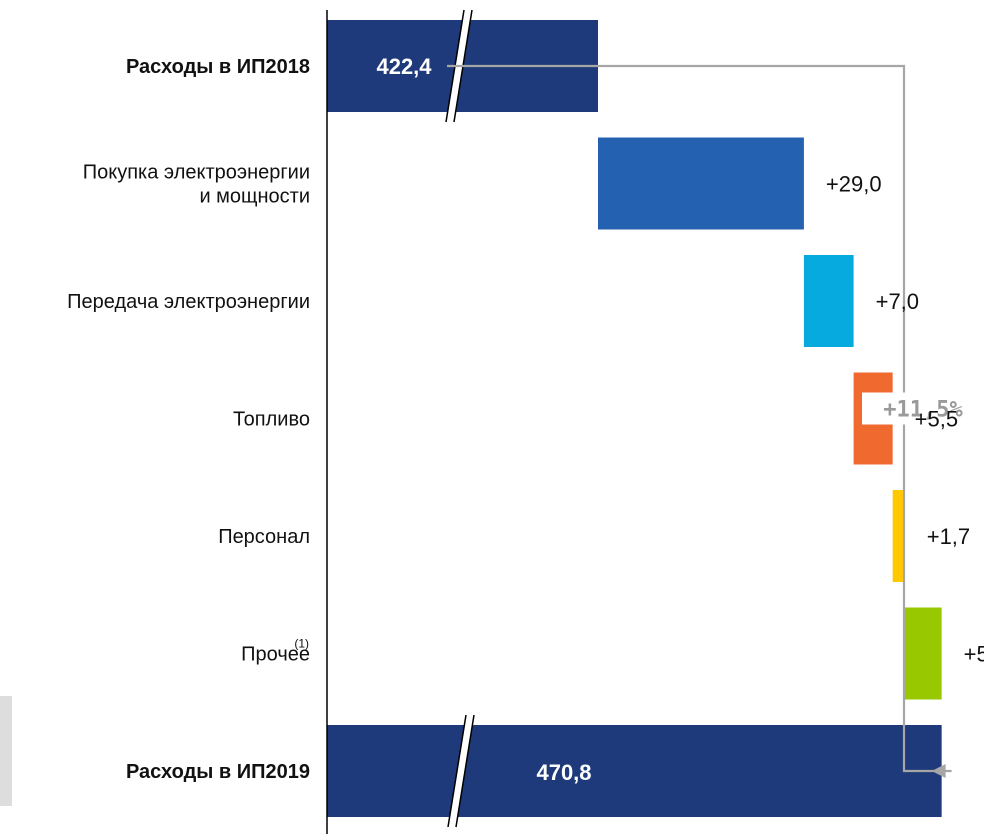 This screenshot has height=834, width=984. I want to click on category-label-3: Топливо, so click(271, 420).